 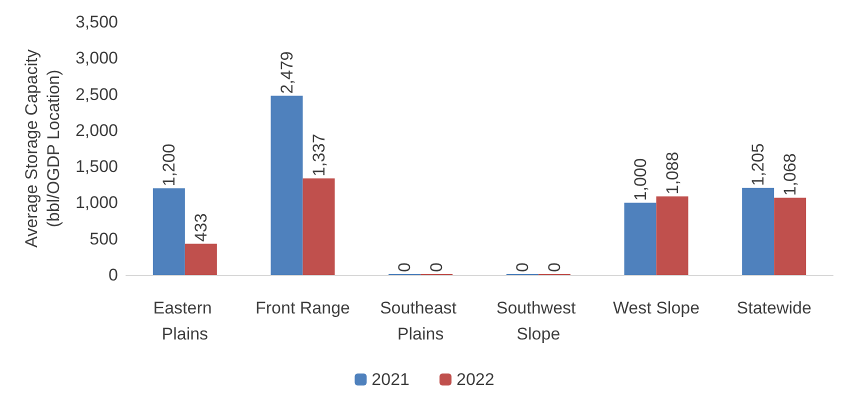 What do you see at coordinates (774, 308) in the screenshot?
I see `x-tick-label: Statewide` at bounding box center [774, 308].